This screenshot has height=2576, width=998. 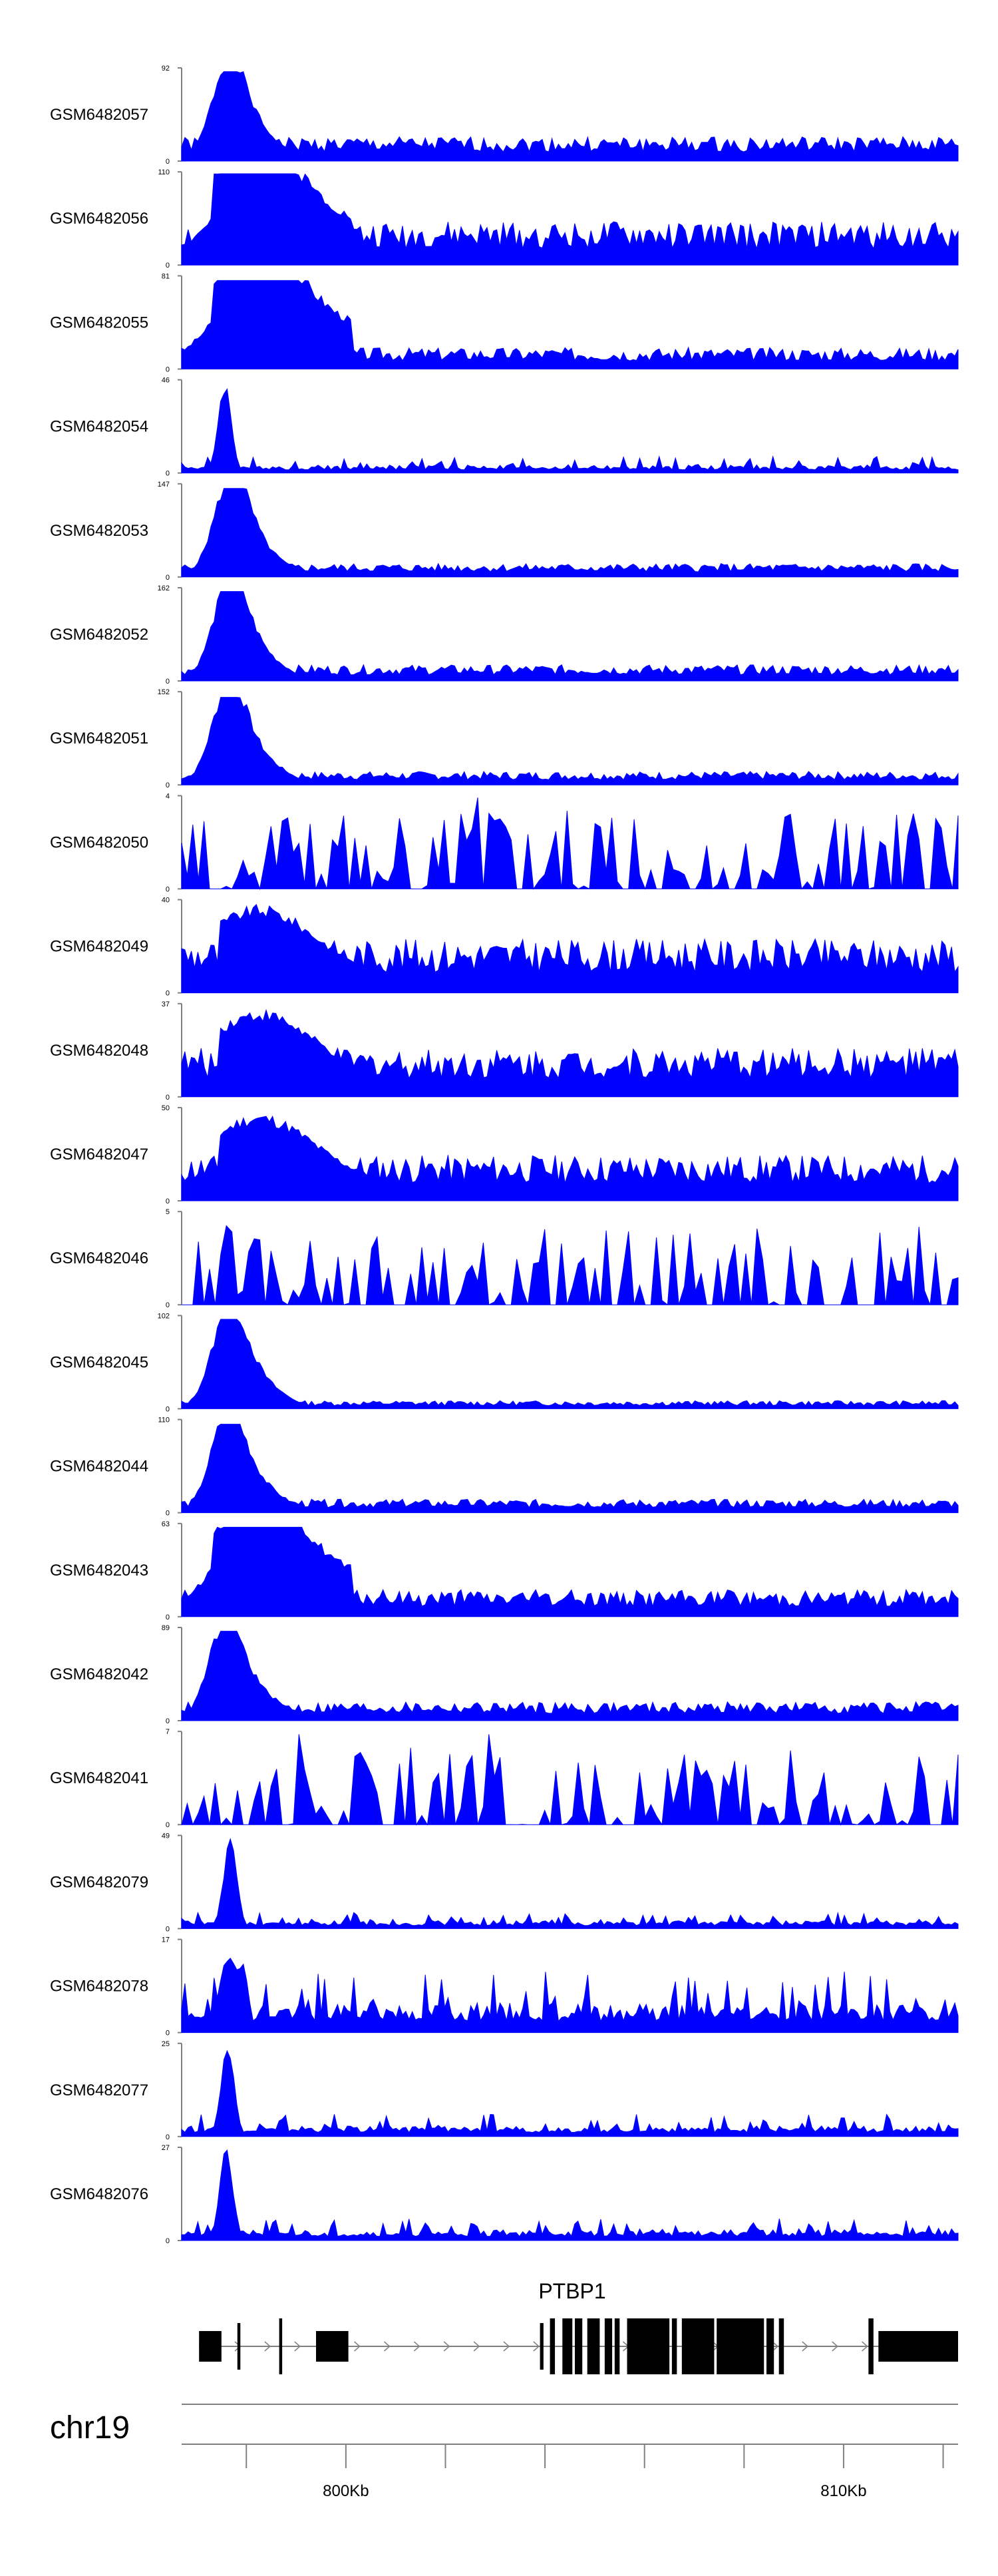 I want to click on track-max-label: 81, so click(x=166, y=276).